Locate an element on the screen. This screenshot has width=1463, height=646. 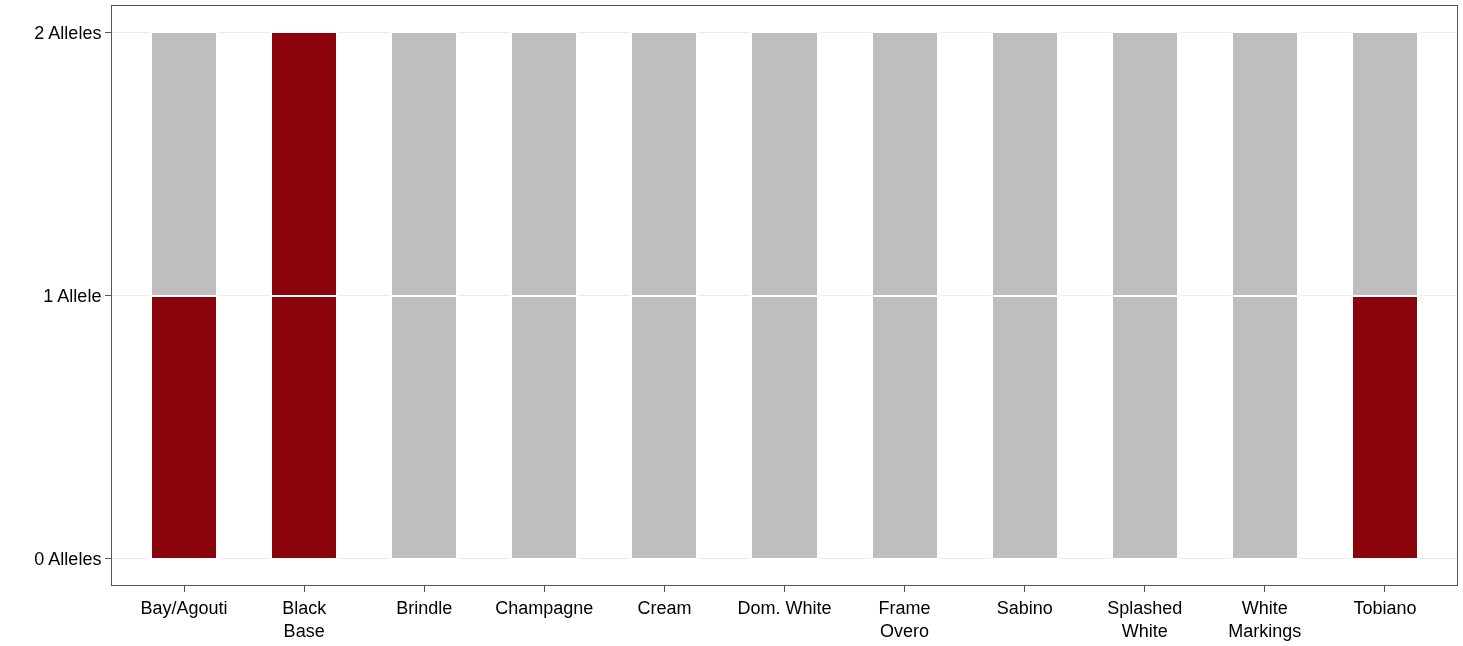
x-tick-label: Cream is located at coordinates (664, 607).